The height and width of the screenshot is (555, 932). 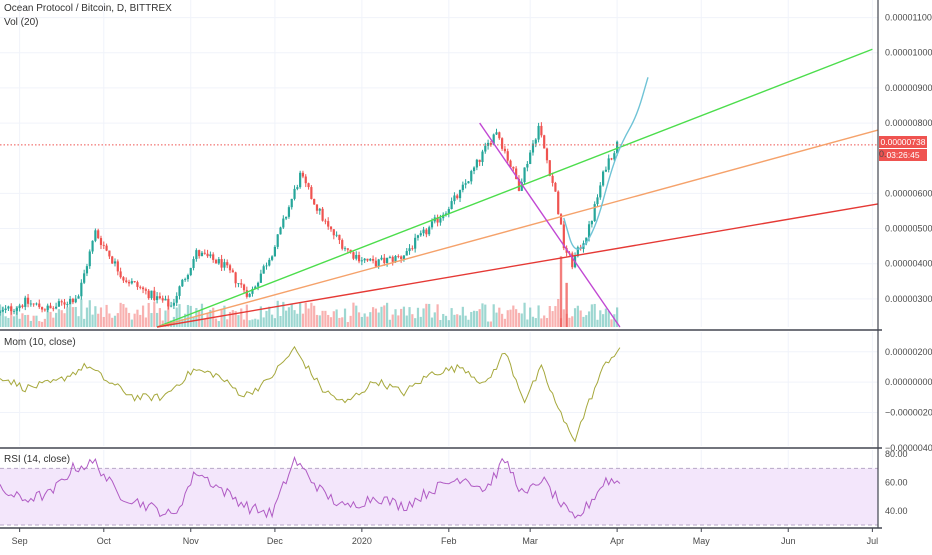 I want to click on volume-spike-bar, so click(x=566, y=304).